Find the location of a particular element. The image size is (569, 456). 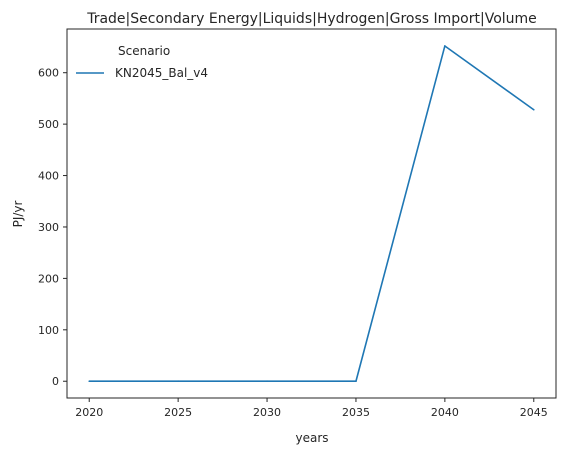

y-tick-label: 500 is located at coordinates (48, 124).